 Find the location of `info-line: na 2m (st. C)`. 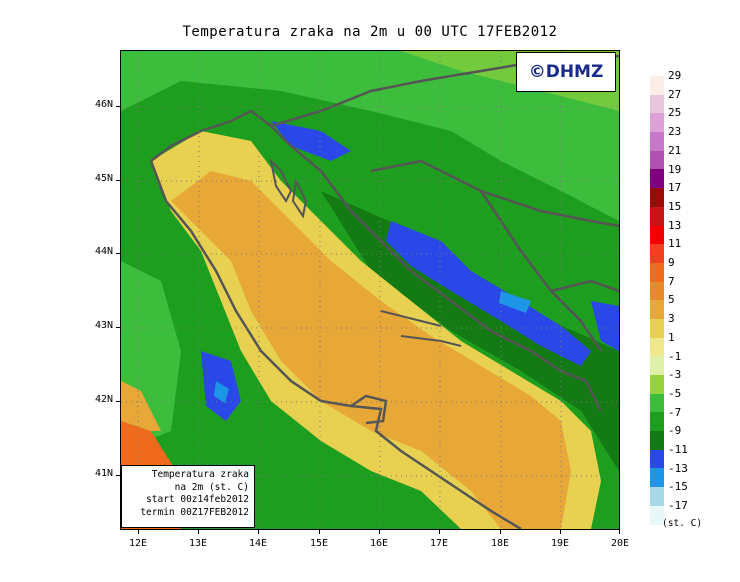

info-line: na 2m (st. C) is located at coordinates (211, 487).